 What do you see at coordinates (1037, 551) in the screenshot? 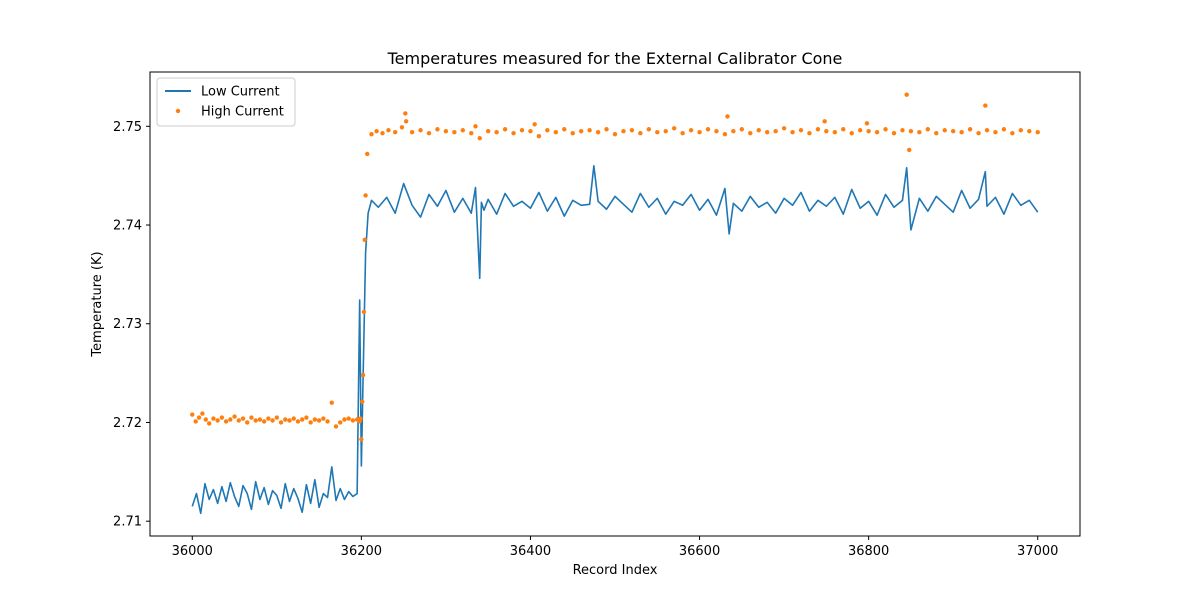
I see `x-tick-label: 37000` at bounding box center [1037, 551].